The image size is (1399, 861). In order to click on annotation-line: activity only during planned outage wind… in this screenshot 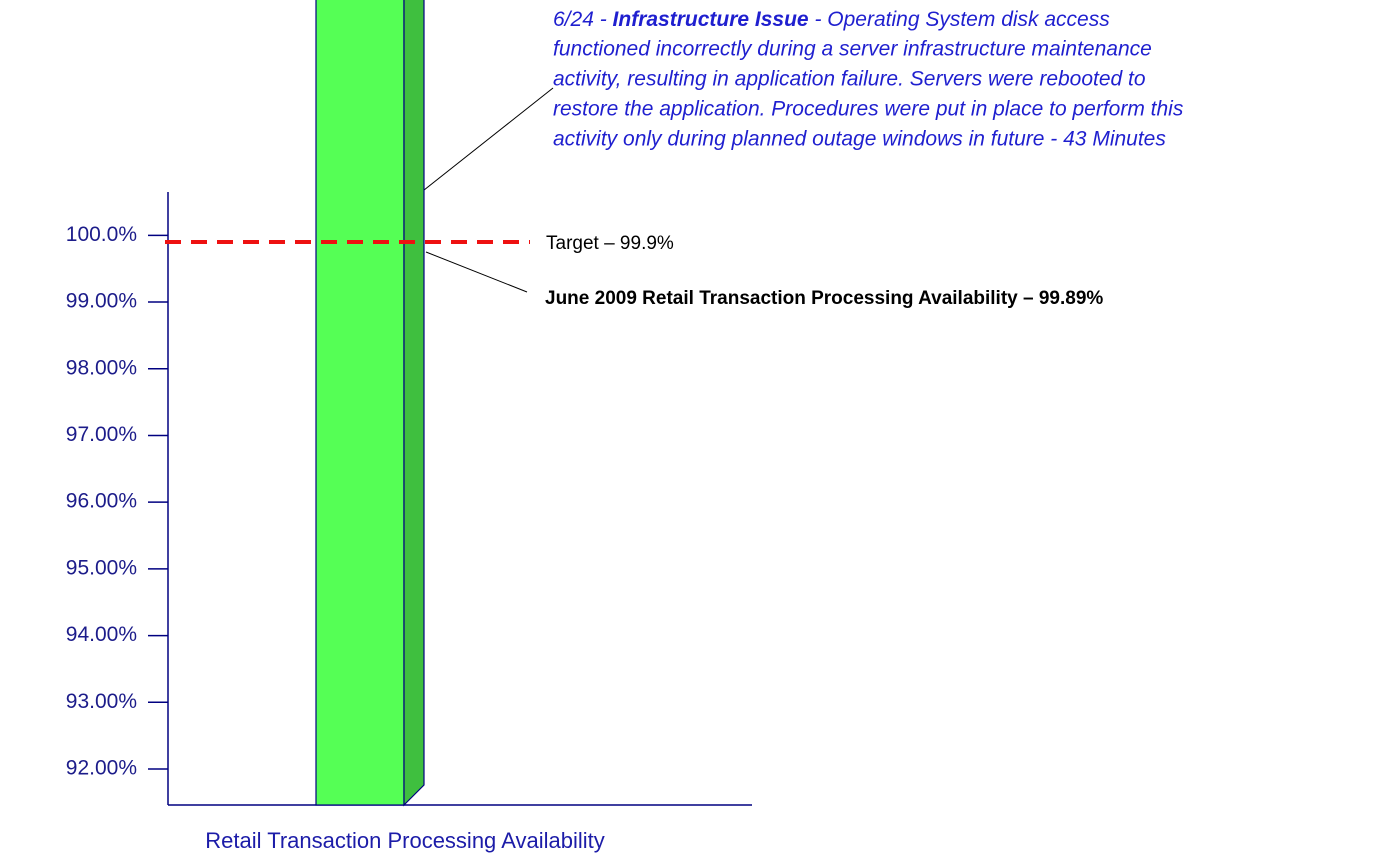, I will do `click(859, 139)`.